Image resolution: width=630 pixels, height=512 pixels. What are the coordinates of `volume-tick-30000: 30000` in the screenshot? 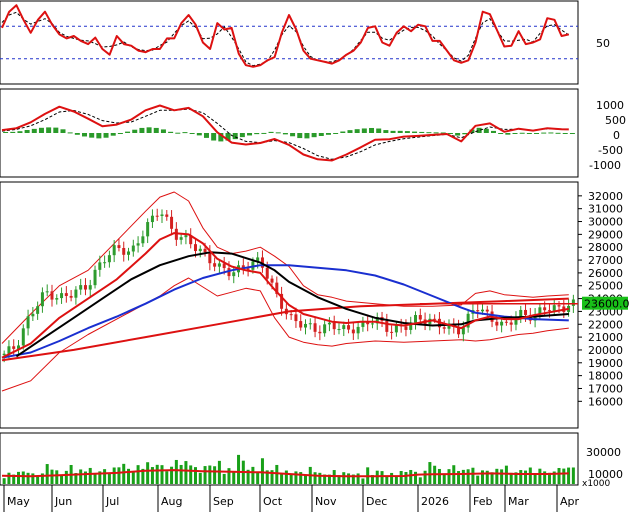 It's located at (603, 452).